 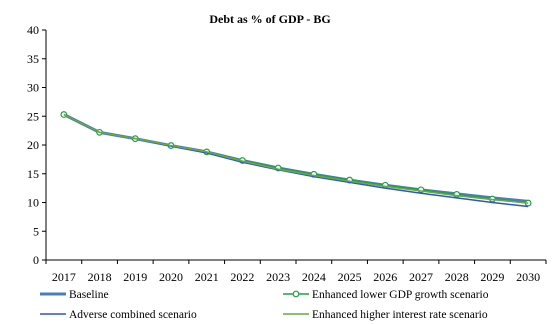 What do you see at coordinates (269, 19) in the screenshot?
I see `chart-title: Debt as % of GDP - BG` at bounding box center [269, 19].